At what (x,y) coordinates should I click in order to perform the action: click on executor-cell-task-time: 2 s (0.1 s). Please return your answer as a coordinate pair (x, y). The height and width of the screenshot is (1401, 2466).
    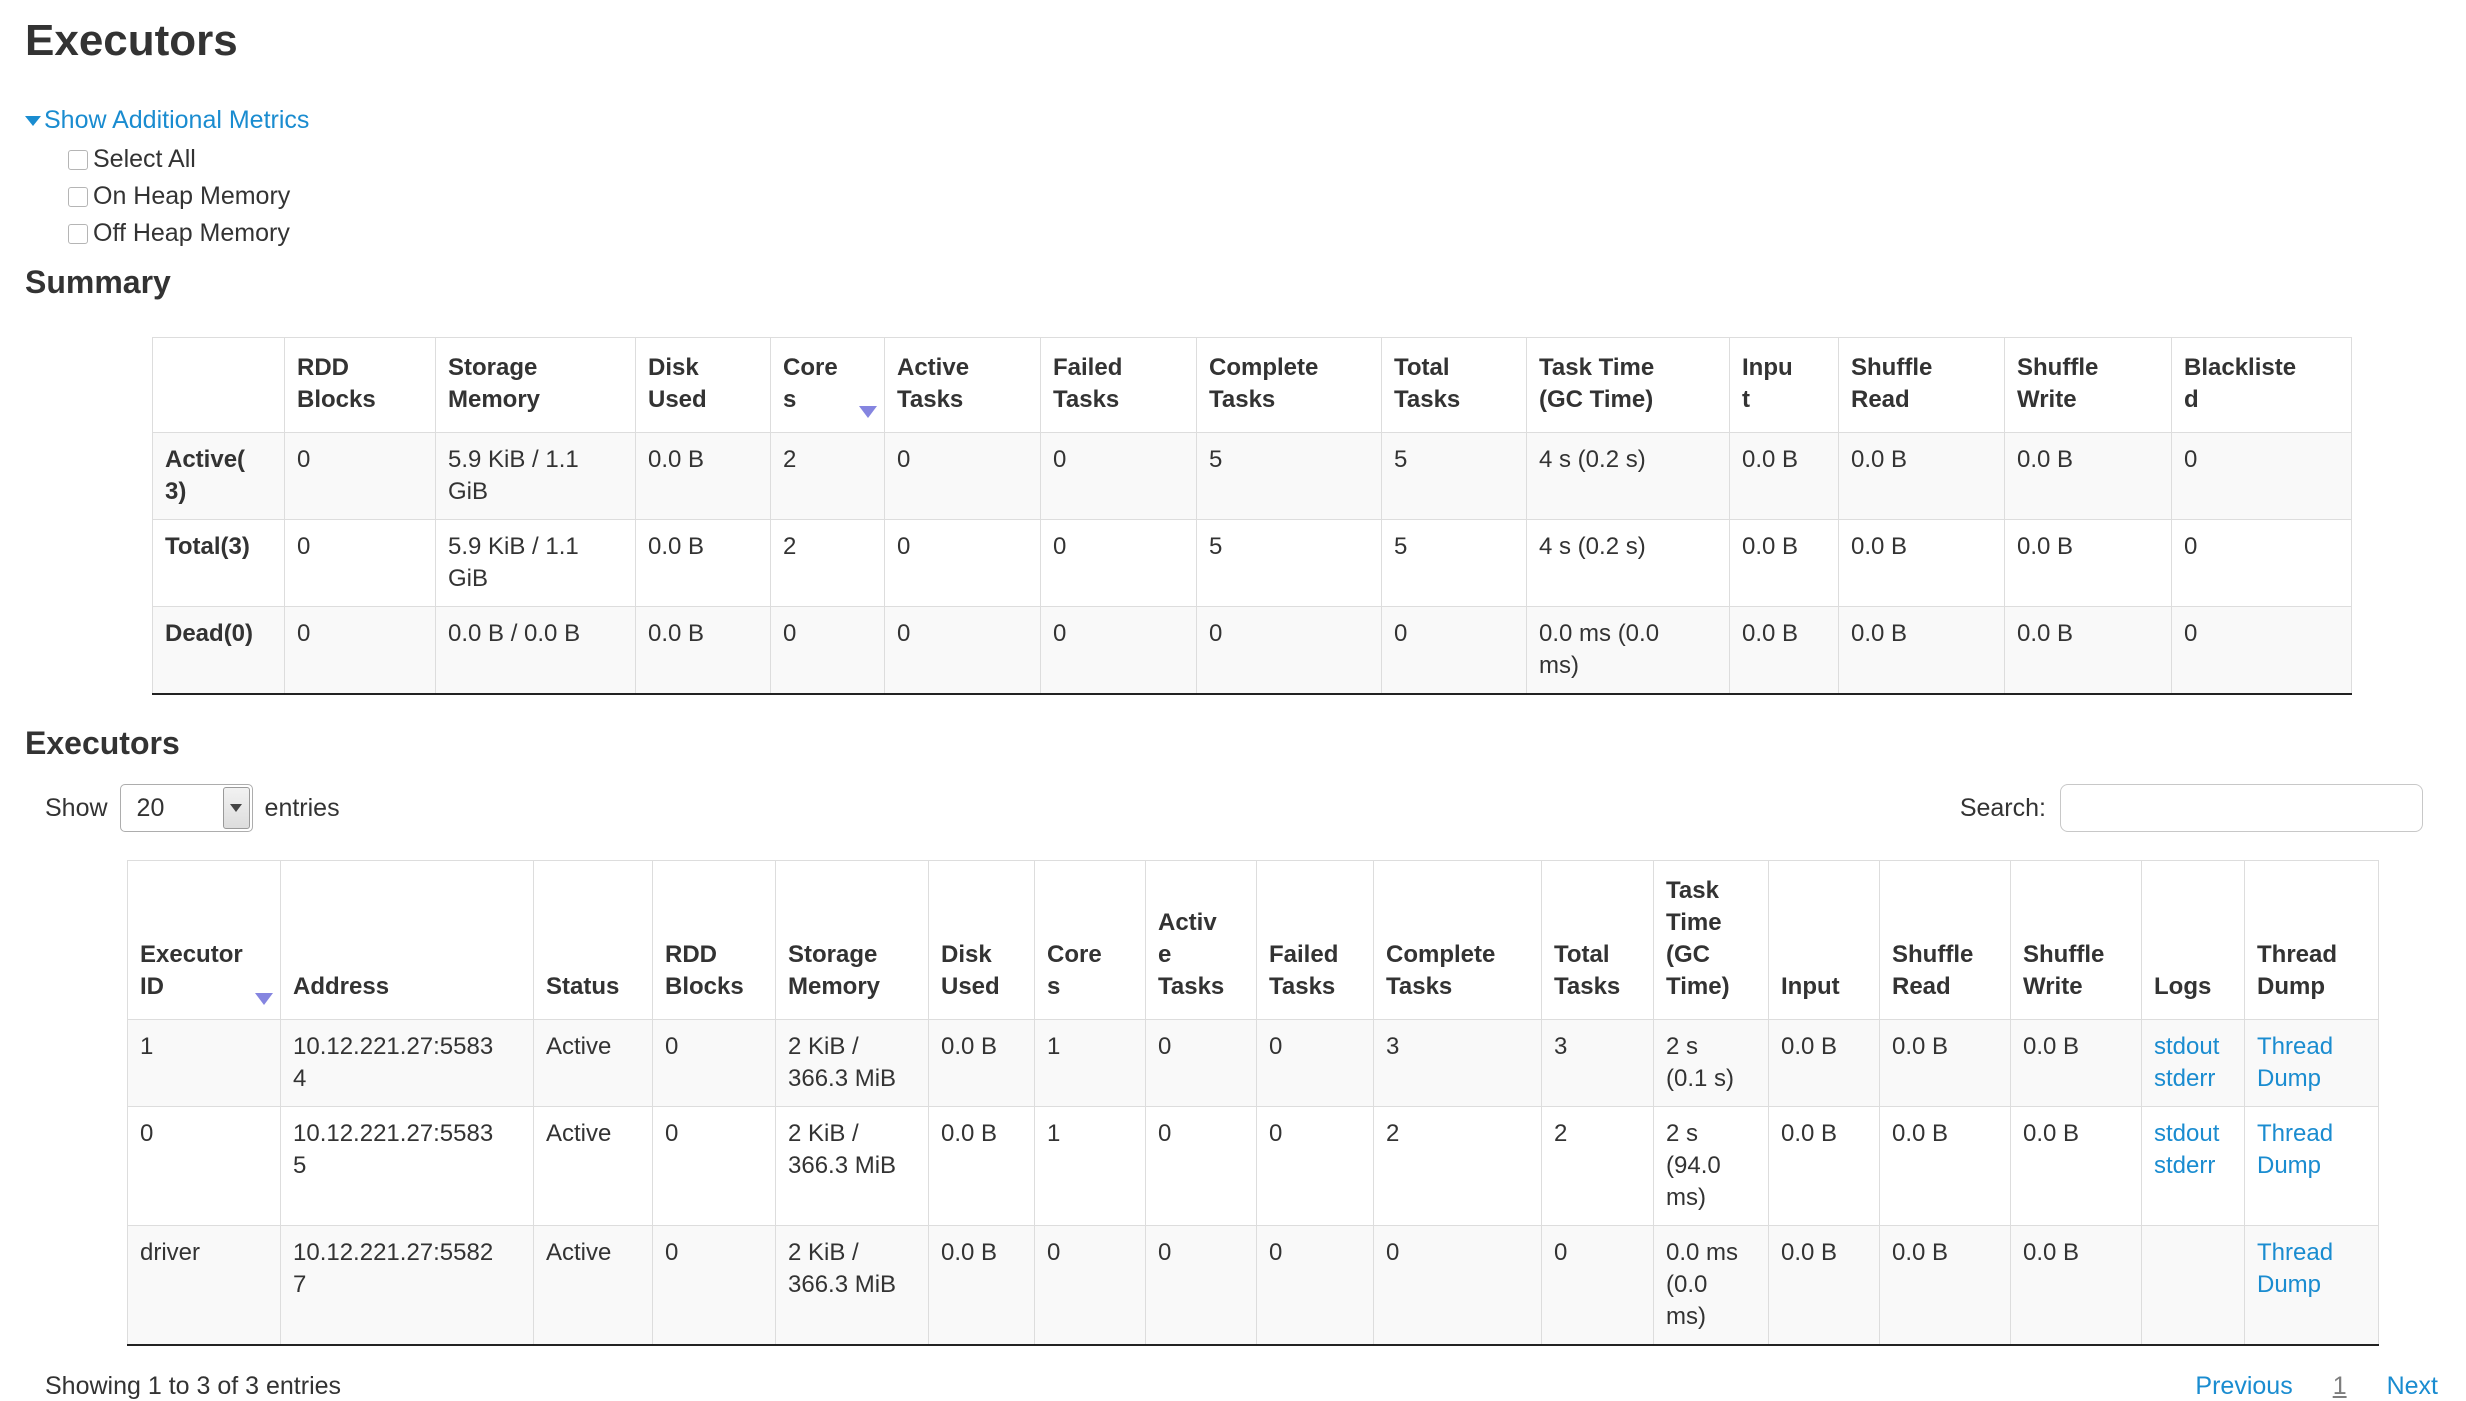
    Looking at the image, I should click on (1711, 1063).